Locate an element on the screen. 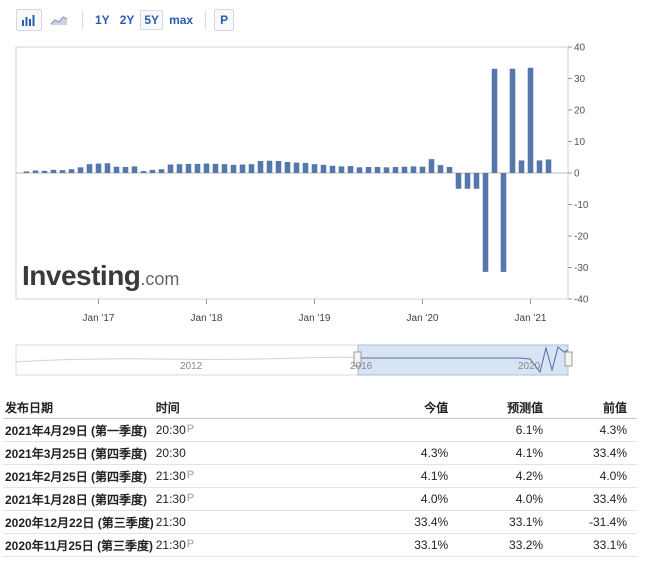 The height and width of the screenshot is (561, 658). cell-actual: 33.1% is located at coordinates (348, 545).